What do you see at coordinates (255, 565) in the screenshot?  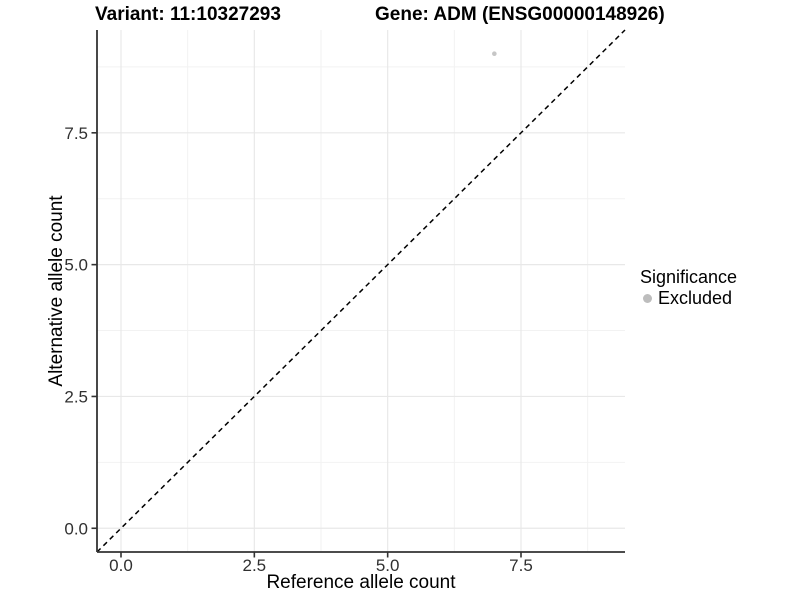 I see `x-tick-label: 2.5` at bounding box center [255, 565].